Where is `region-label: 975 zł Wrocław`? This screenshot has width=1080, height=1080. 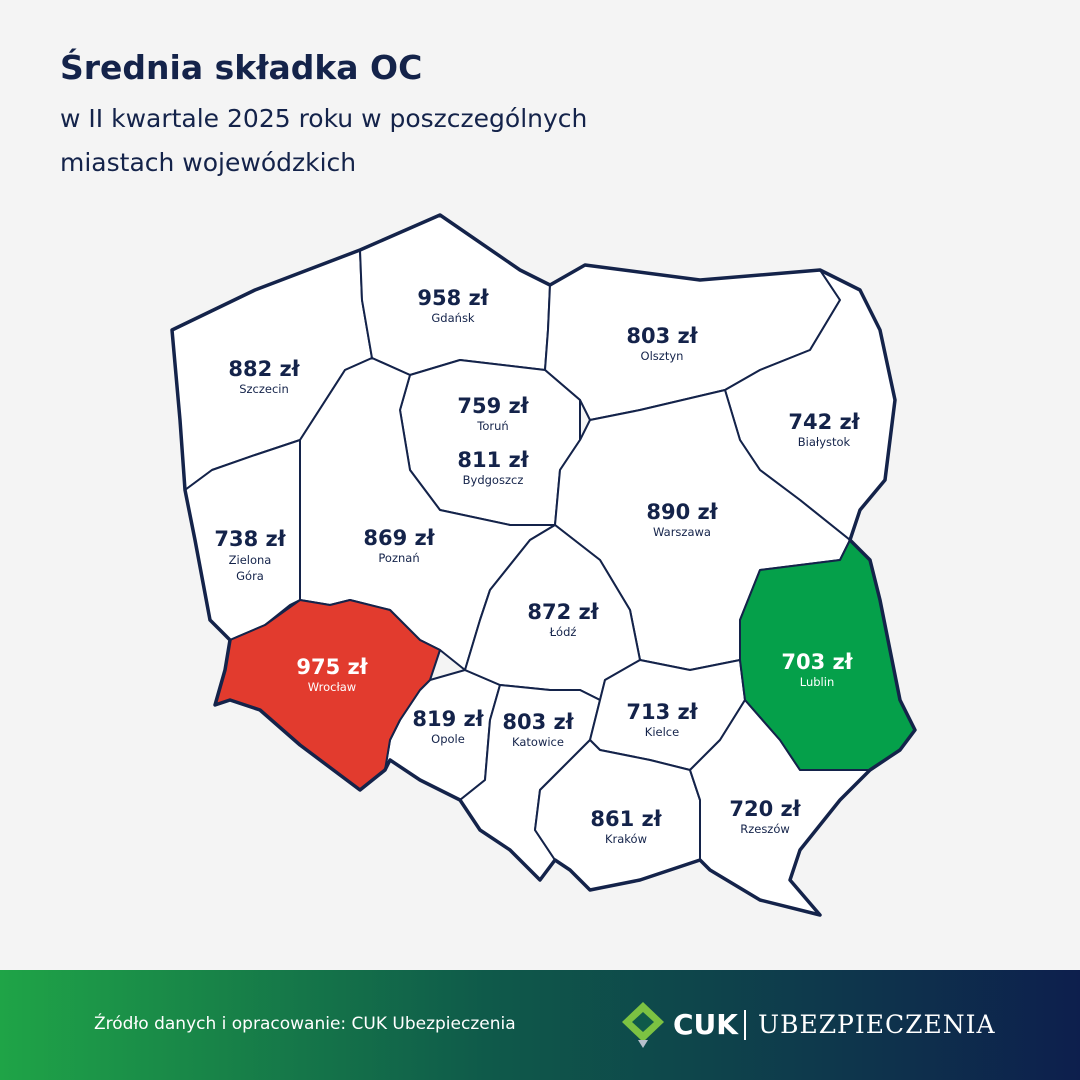
region-label: 975 zł Wrocław is located at coordinates (331, 674).